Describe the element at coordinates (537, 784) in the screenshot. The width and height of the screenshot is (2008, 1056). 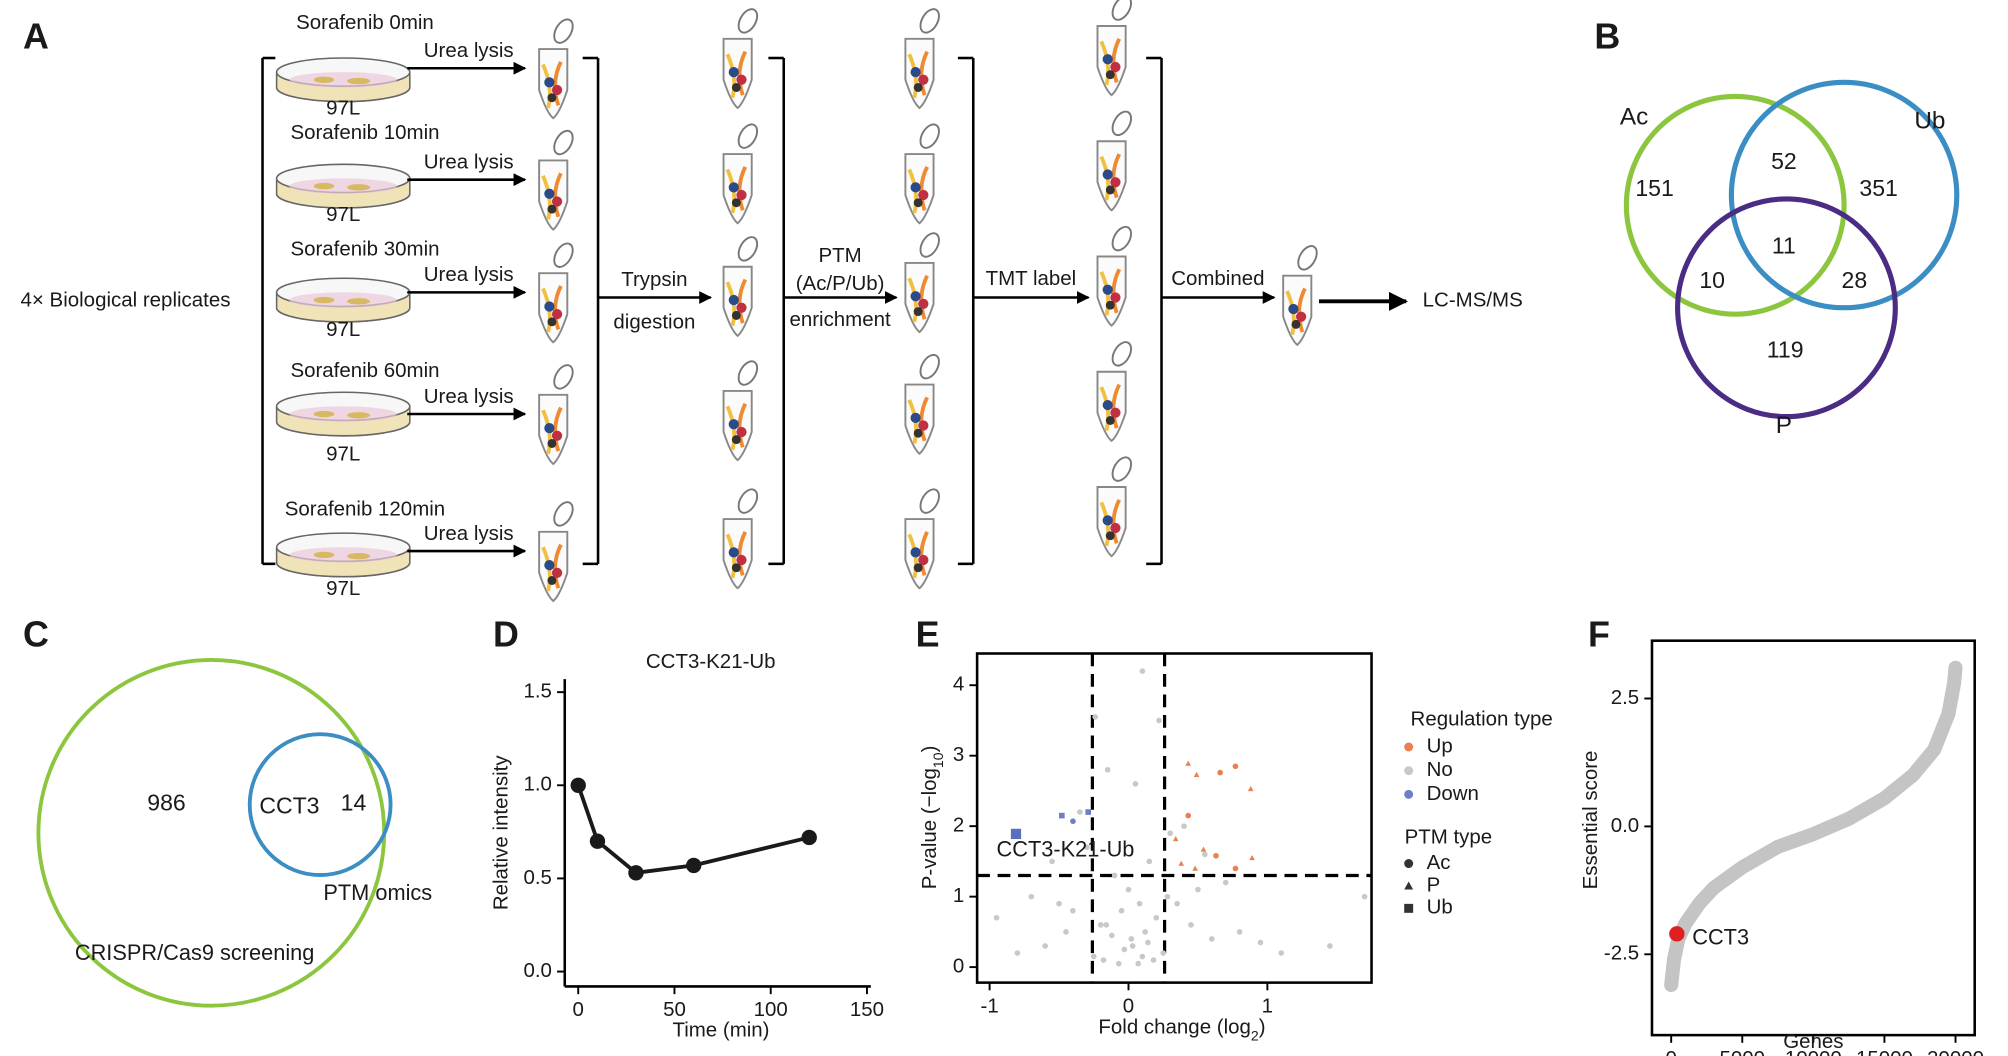
I see `y-tick-label: 1.0` at that location.